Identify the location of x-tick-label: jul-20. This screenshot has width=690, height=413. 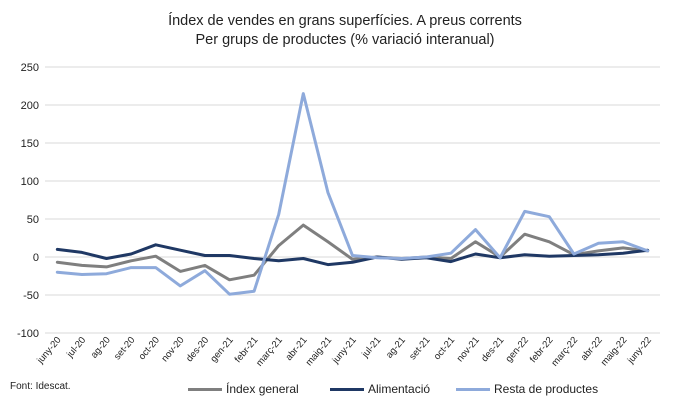
(76, 348).